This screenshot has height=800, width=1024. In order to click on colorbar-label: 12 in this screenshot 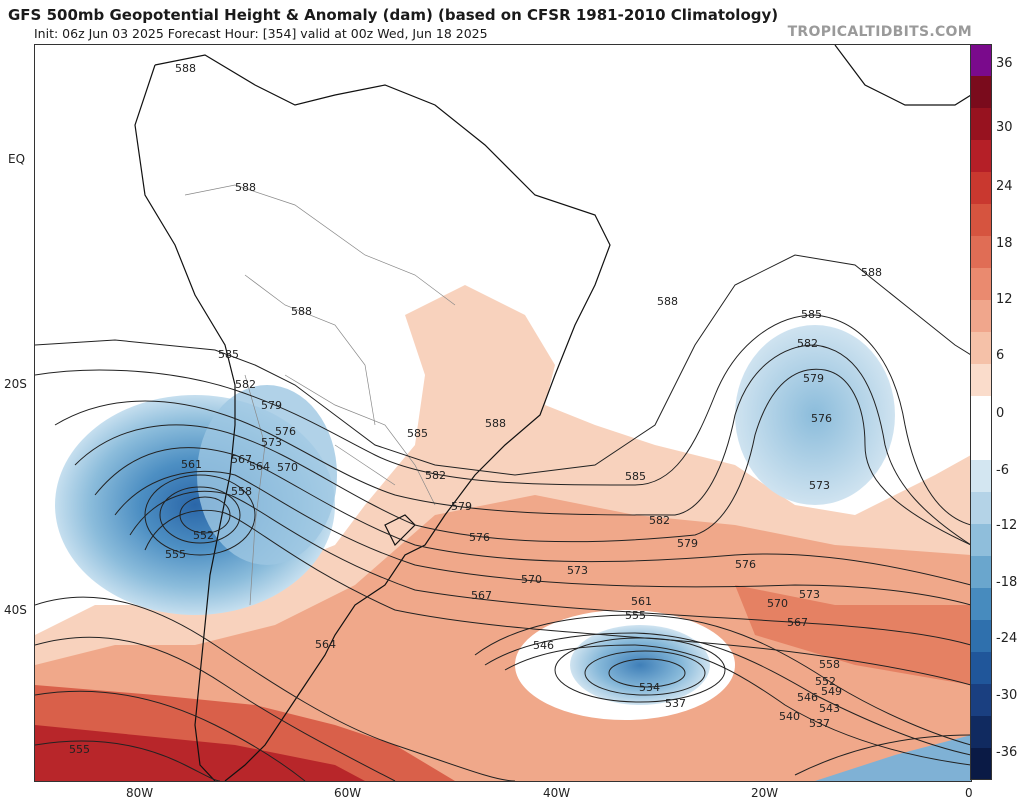, I will do `click(1004, 299)`.